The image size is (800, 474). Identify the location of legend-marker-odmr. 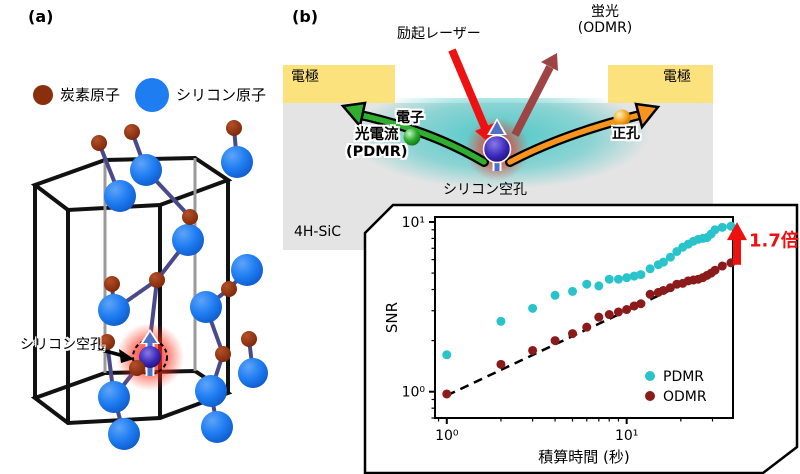
(650, 396).